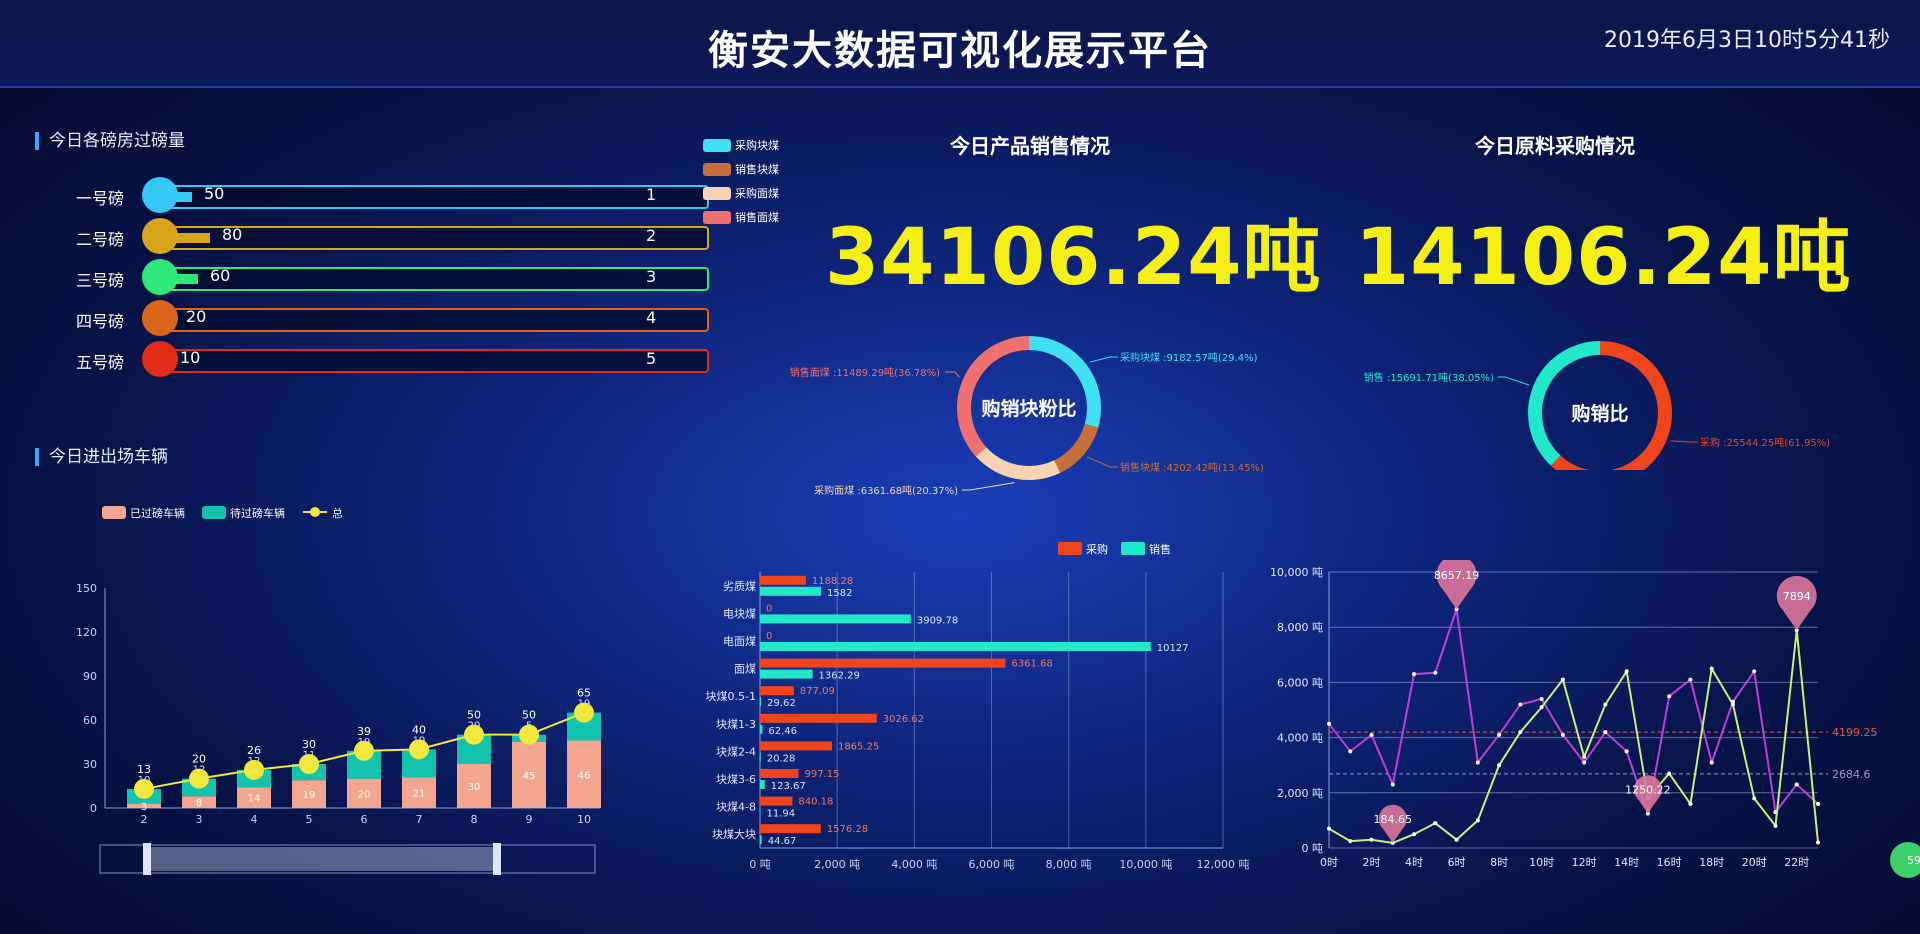 The width and height of the screenshot is (1920, 934). What do you see at coordinates (1457, 575) in the screenshot?
I see `marker-label: 8657.19` at bounding box center [1457, 575].